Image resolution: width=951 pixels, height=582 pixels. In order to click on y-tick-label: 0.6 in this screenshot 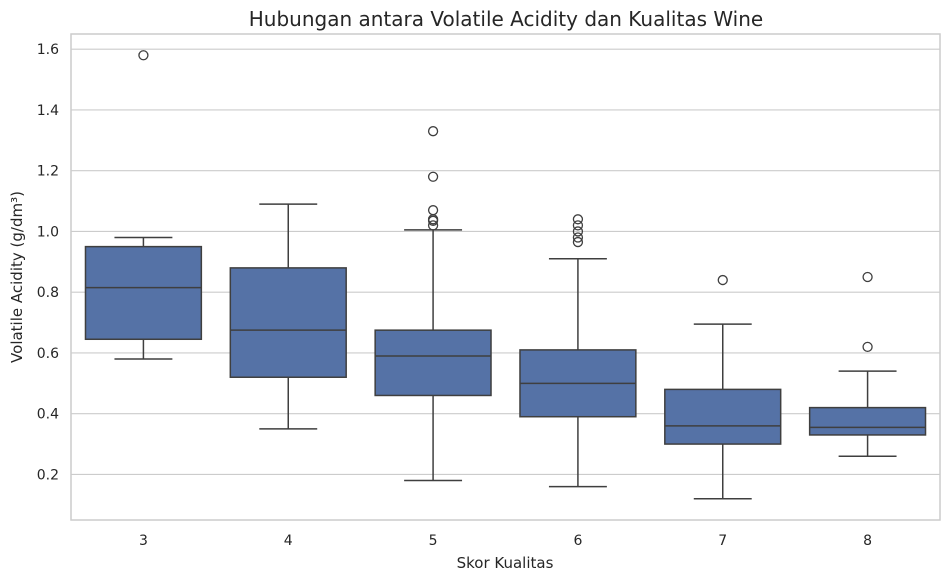, I will do `click(48, 354)`.